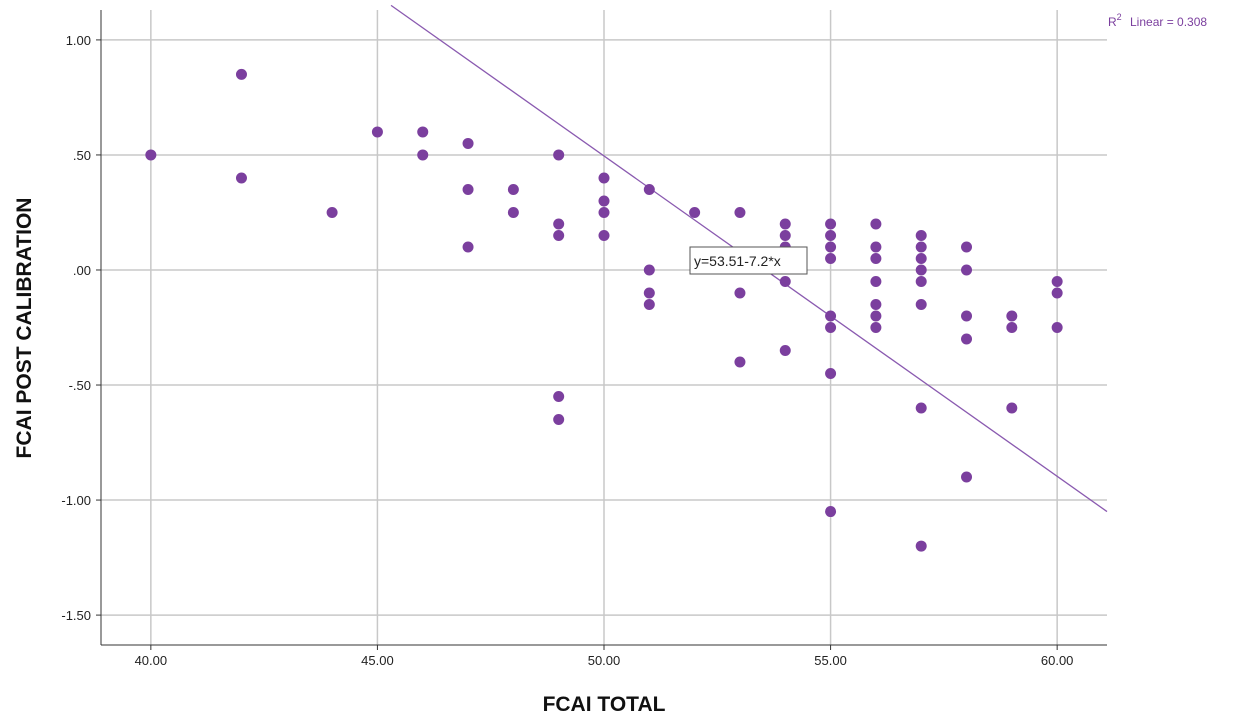 Image resolution: width=1251 pixels, height=719 pixels. What do you see at coordinates (830, 660) in the screenshot?
I see `x-tick-label: 55.00` at bounding box center [830, 660].